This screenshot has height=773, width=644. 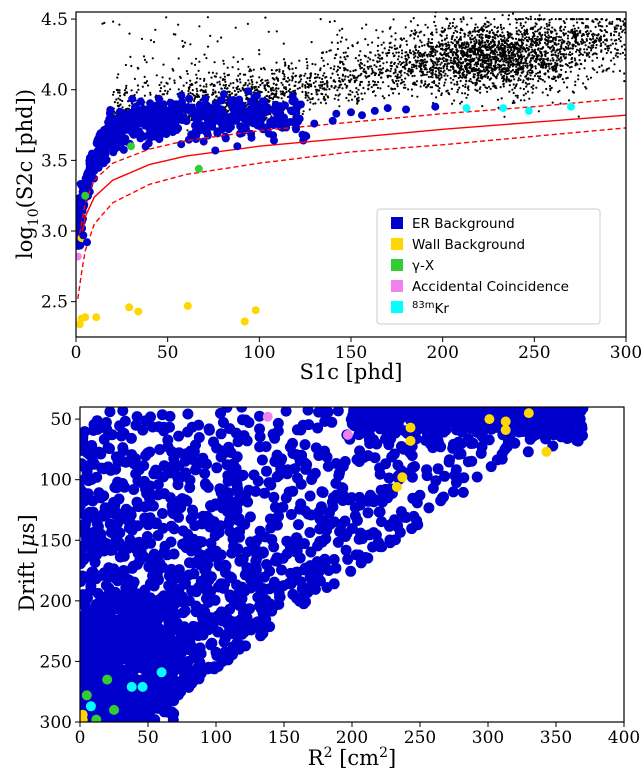 I want to click on wall-background-point, so click(x=85, y=317).